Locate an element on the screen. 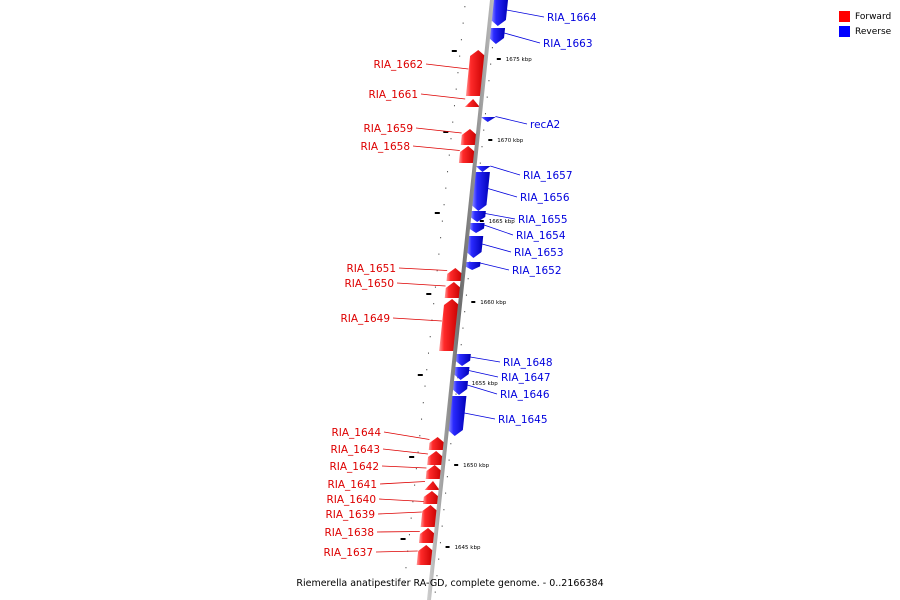 The height and width of the screenshot is (600, 900). backbone-dots is located at coordinates (450, 299).